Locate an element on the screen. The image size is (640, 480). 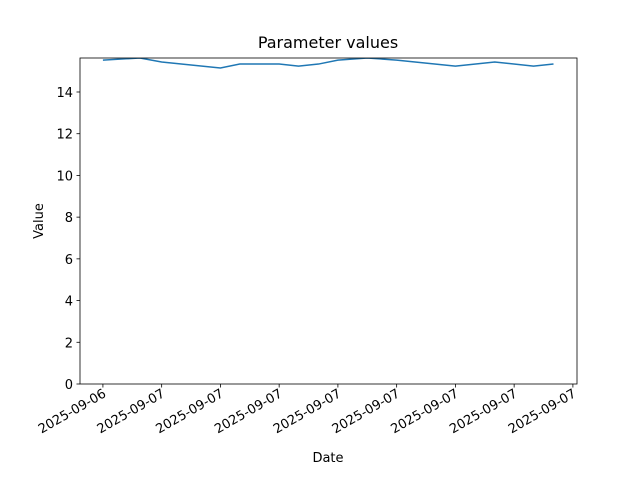
plot-area is located at coordinates (328, 63).